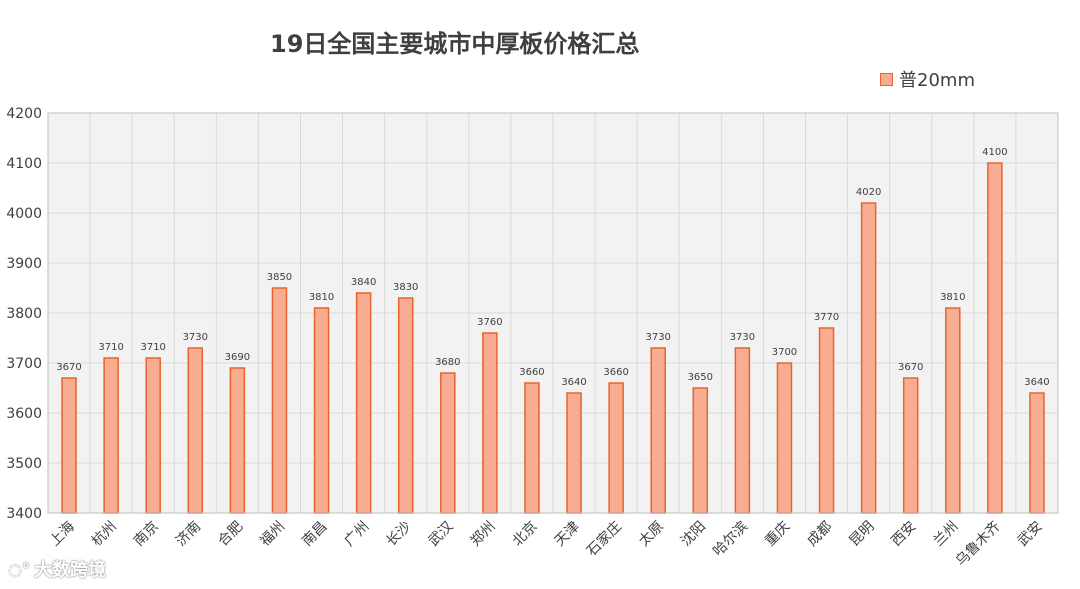 The height and width of the screenshot is (589, 1080). What do you see at coordinates (398, 534) in the screenshot?
I see `x-tick-label: 长沙` at bounding box center [398, 534].